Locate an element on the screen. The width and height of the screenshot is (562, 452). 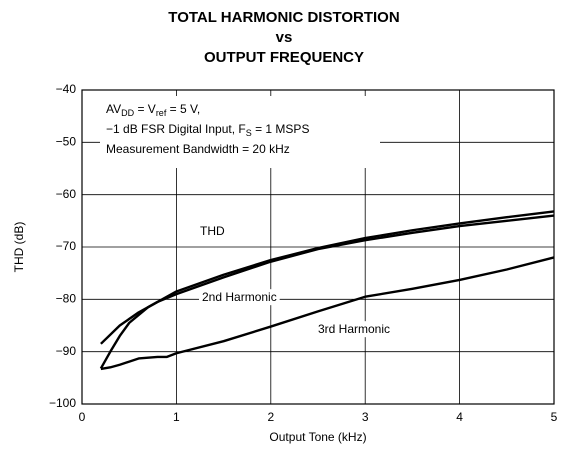
annotation: Measurement Bandwidth = 20 kHz is located at coordinates (198, 149).